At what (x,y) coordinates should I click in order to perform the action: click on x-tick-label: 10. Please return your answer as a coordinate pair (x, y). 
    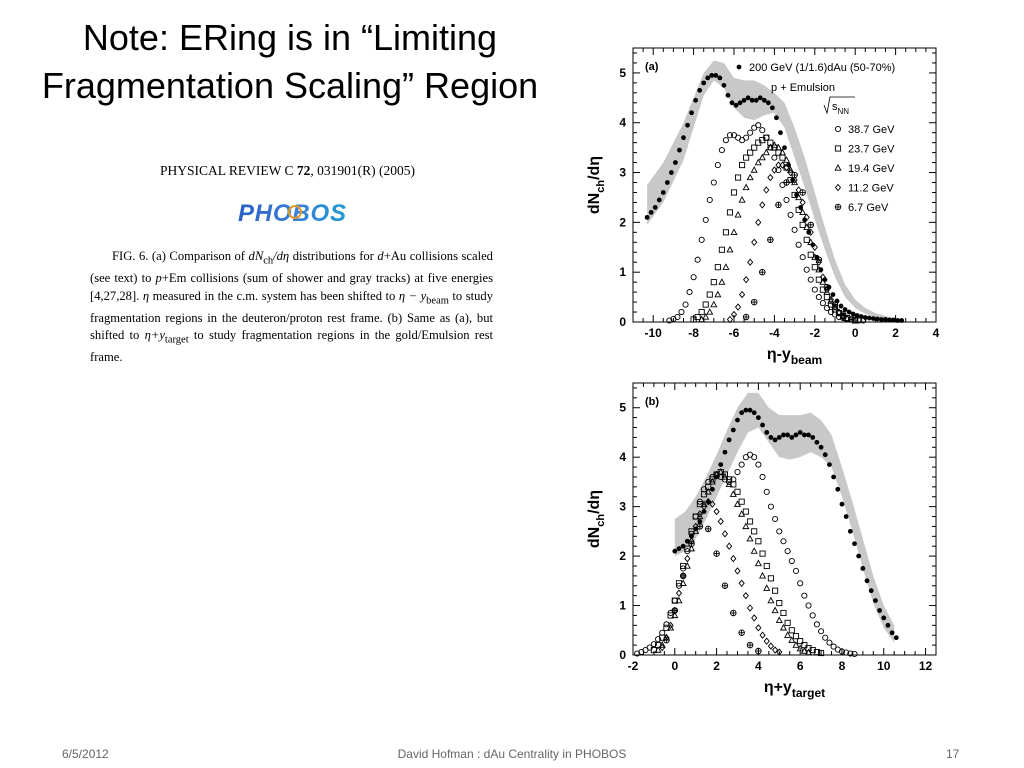
    Looking at the image, I should click on (884, 666).